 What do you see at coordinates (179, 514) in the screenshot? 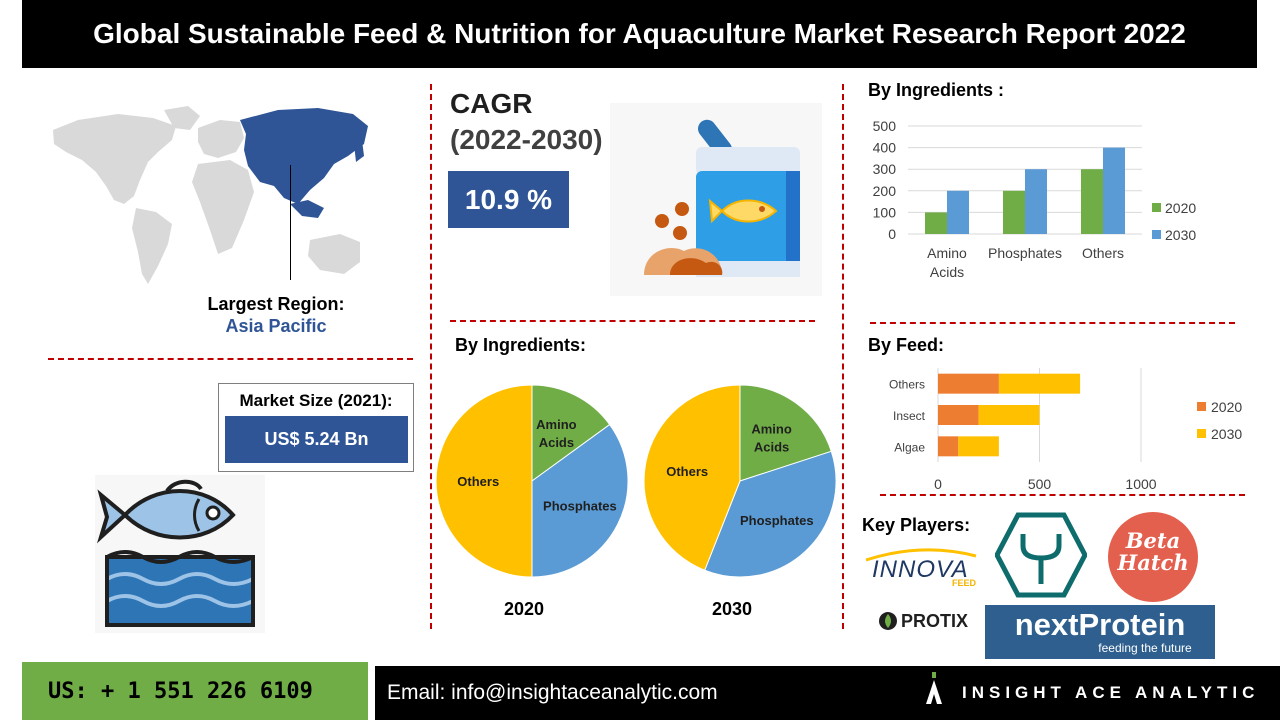
I see `fish-body-icon` at bounding box center [179, 514].